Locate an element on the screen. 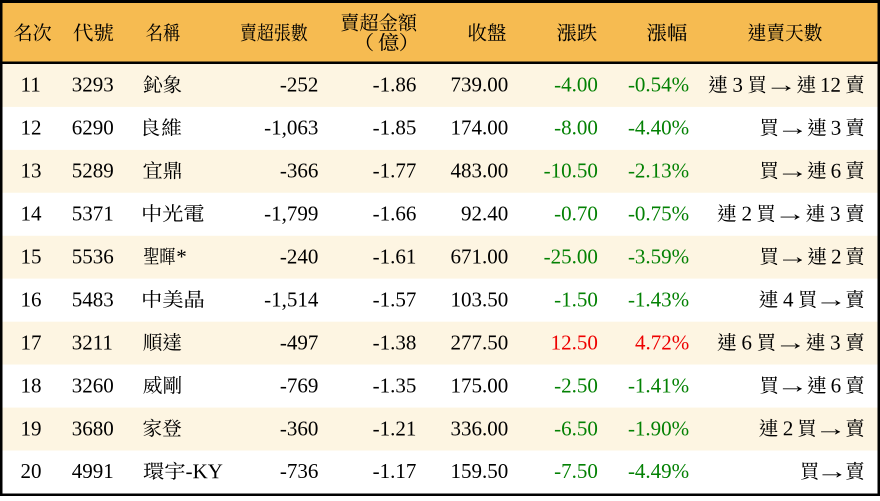 This screenshot has height=501, width=880. svg-text: 5536 is located at coordinates (93, 257).